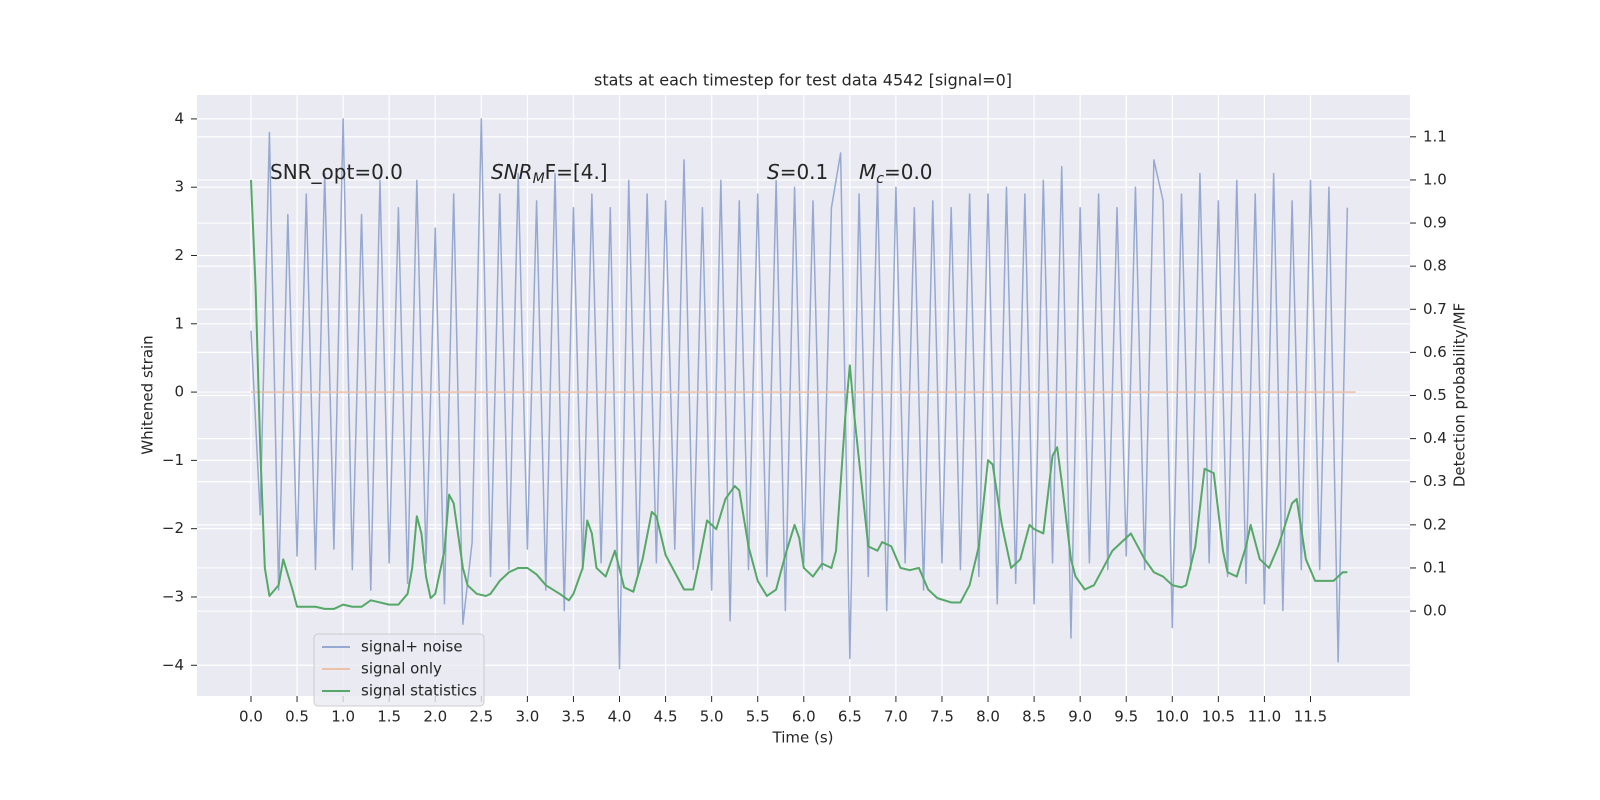 The width and height of the screenshot is (1600, 800). I want to click on annotation-part: S, so click(773, 172).